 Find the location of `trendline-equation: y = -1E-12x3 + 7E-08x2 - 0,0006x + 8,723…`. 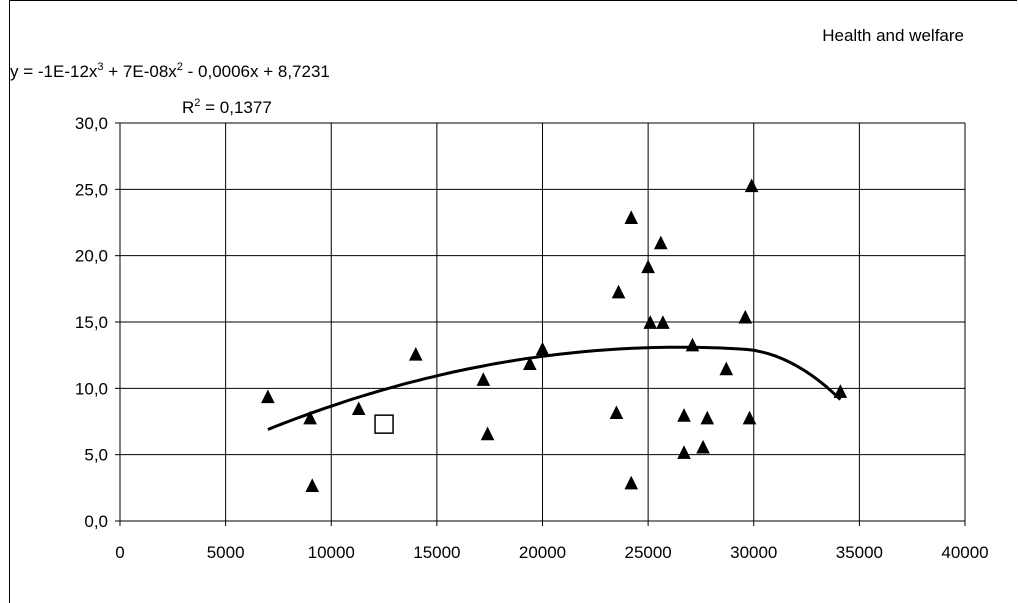

trendline-equation: y = -1E-12x3 + 7E-08x2 - 0,0006x + 8,723… is located at coordinates (170, 71).